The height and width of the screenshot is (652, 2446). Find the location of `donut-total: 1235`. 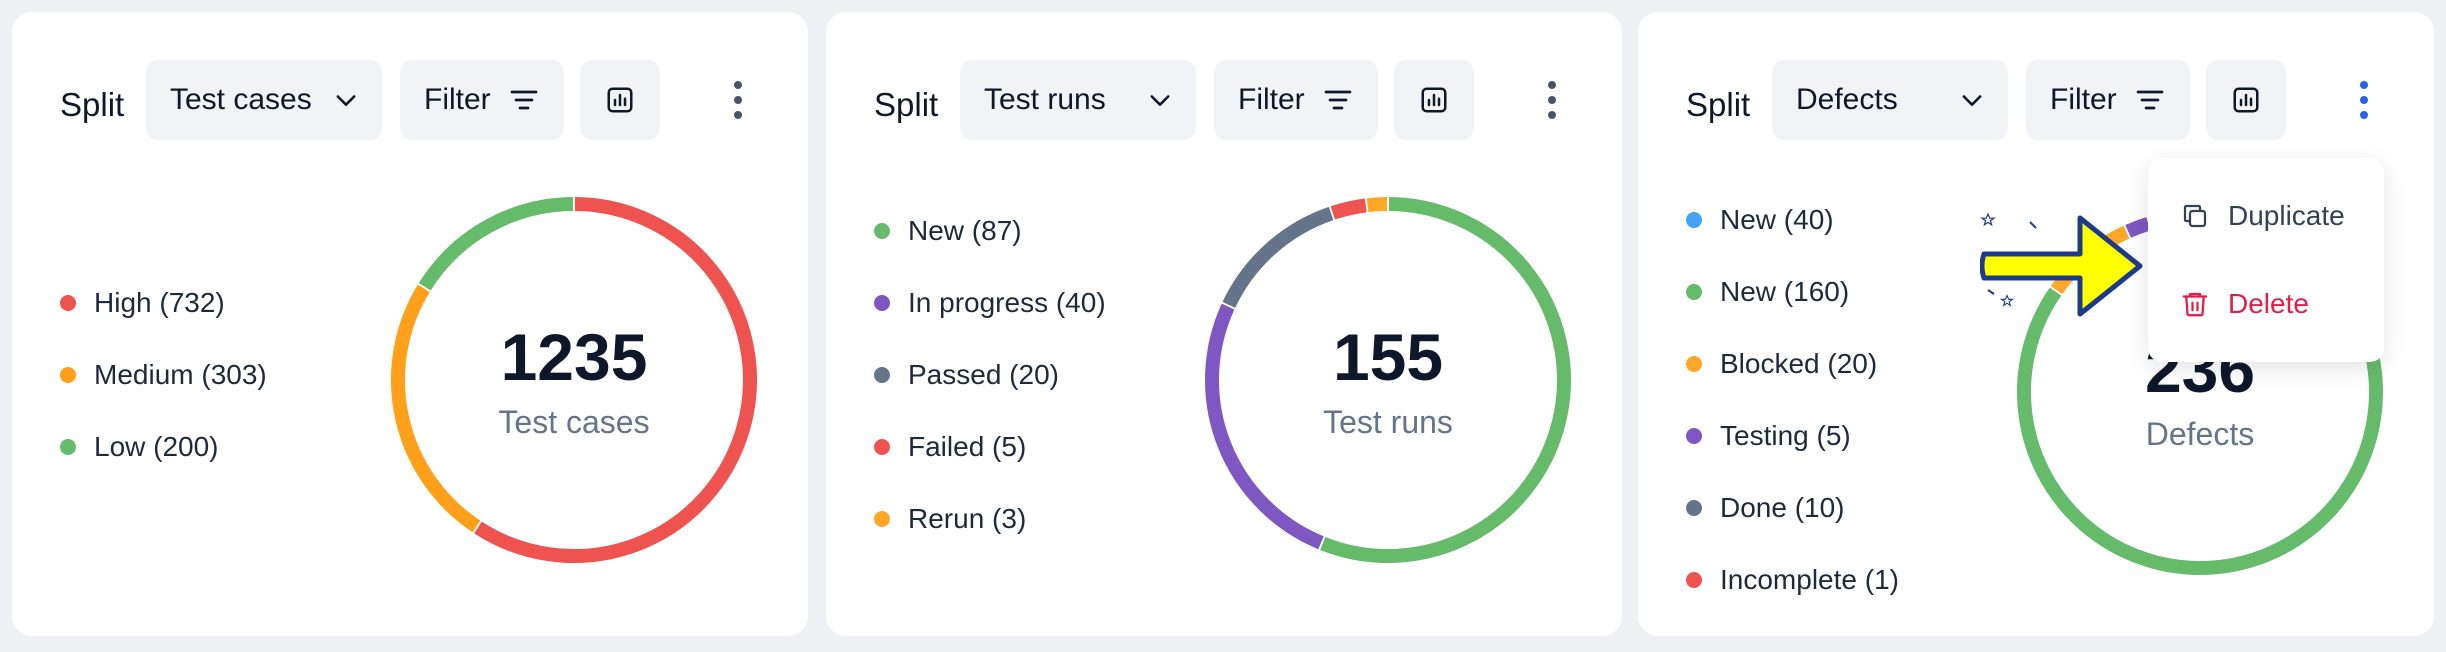

donut-total: 1235 is located at coordinates (574, 357).